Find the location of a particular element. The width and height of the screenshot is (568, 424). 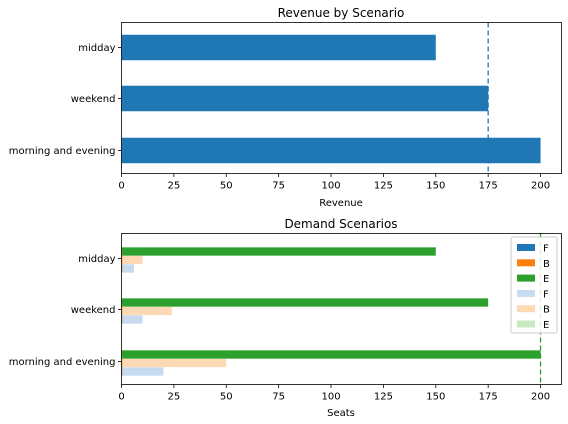

demand-chart-x-tick-label: 150 is located at coordinates (435, 397).